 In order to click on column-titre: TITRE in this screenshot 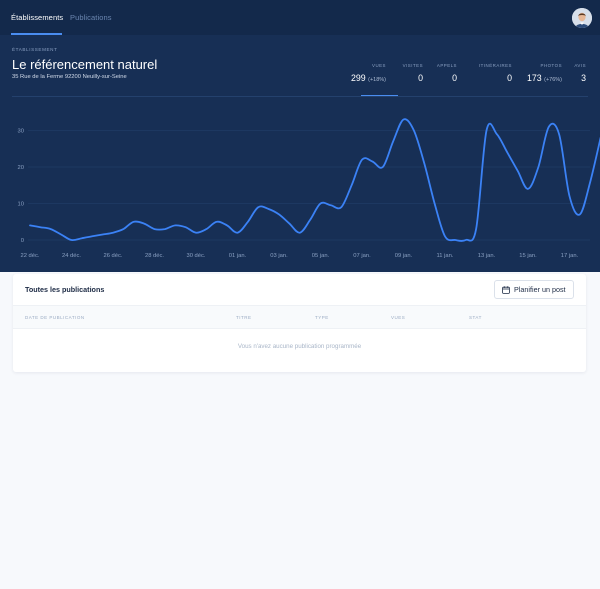, I will do `click(244, 317)`.